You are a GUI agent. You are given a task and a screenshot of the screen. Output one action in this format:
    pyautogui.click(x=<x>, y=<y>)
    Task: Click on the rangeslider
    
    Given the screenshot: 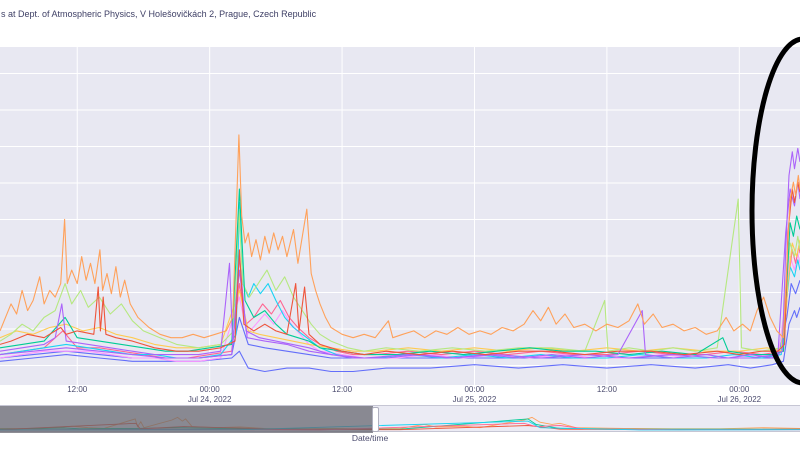 What is the action you would take?
    pyautogui.click(x=400, y=419)
    